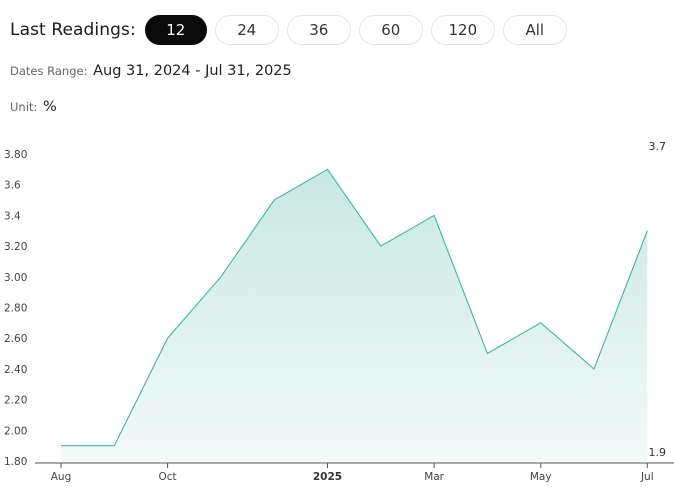  Describe the element at coordinates (49, 107) in the screenshot. I see `unit-value: %` at that location.